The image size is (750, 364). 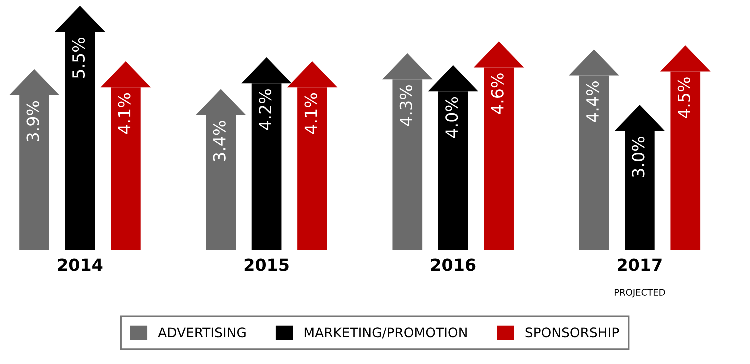 I want to click on legend-label: SPONSORSHIP, so click(x=573, y=333).